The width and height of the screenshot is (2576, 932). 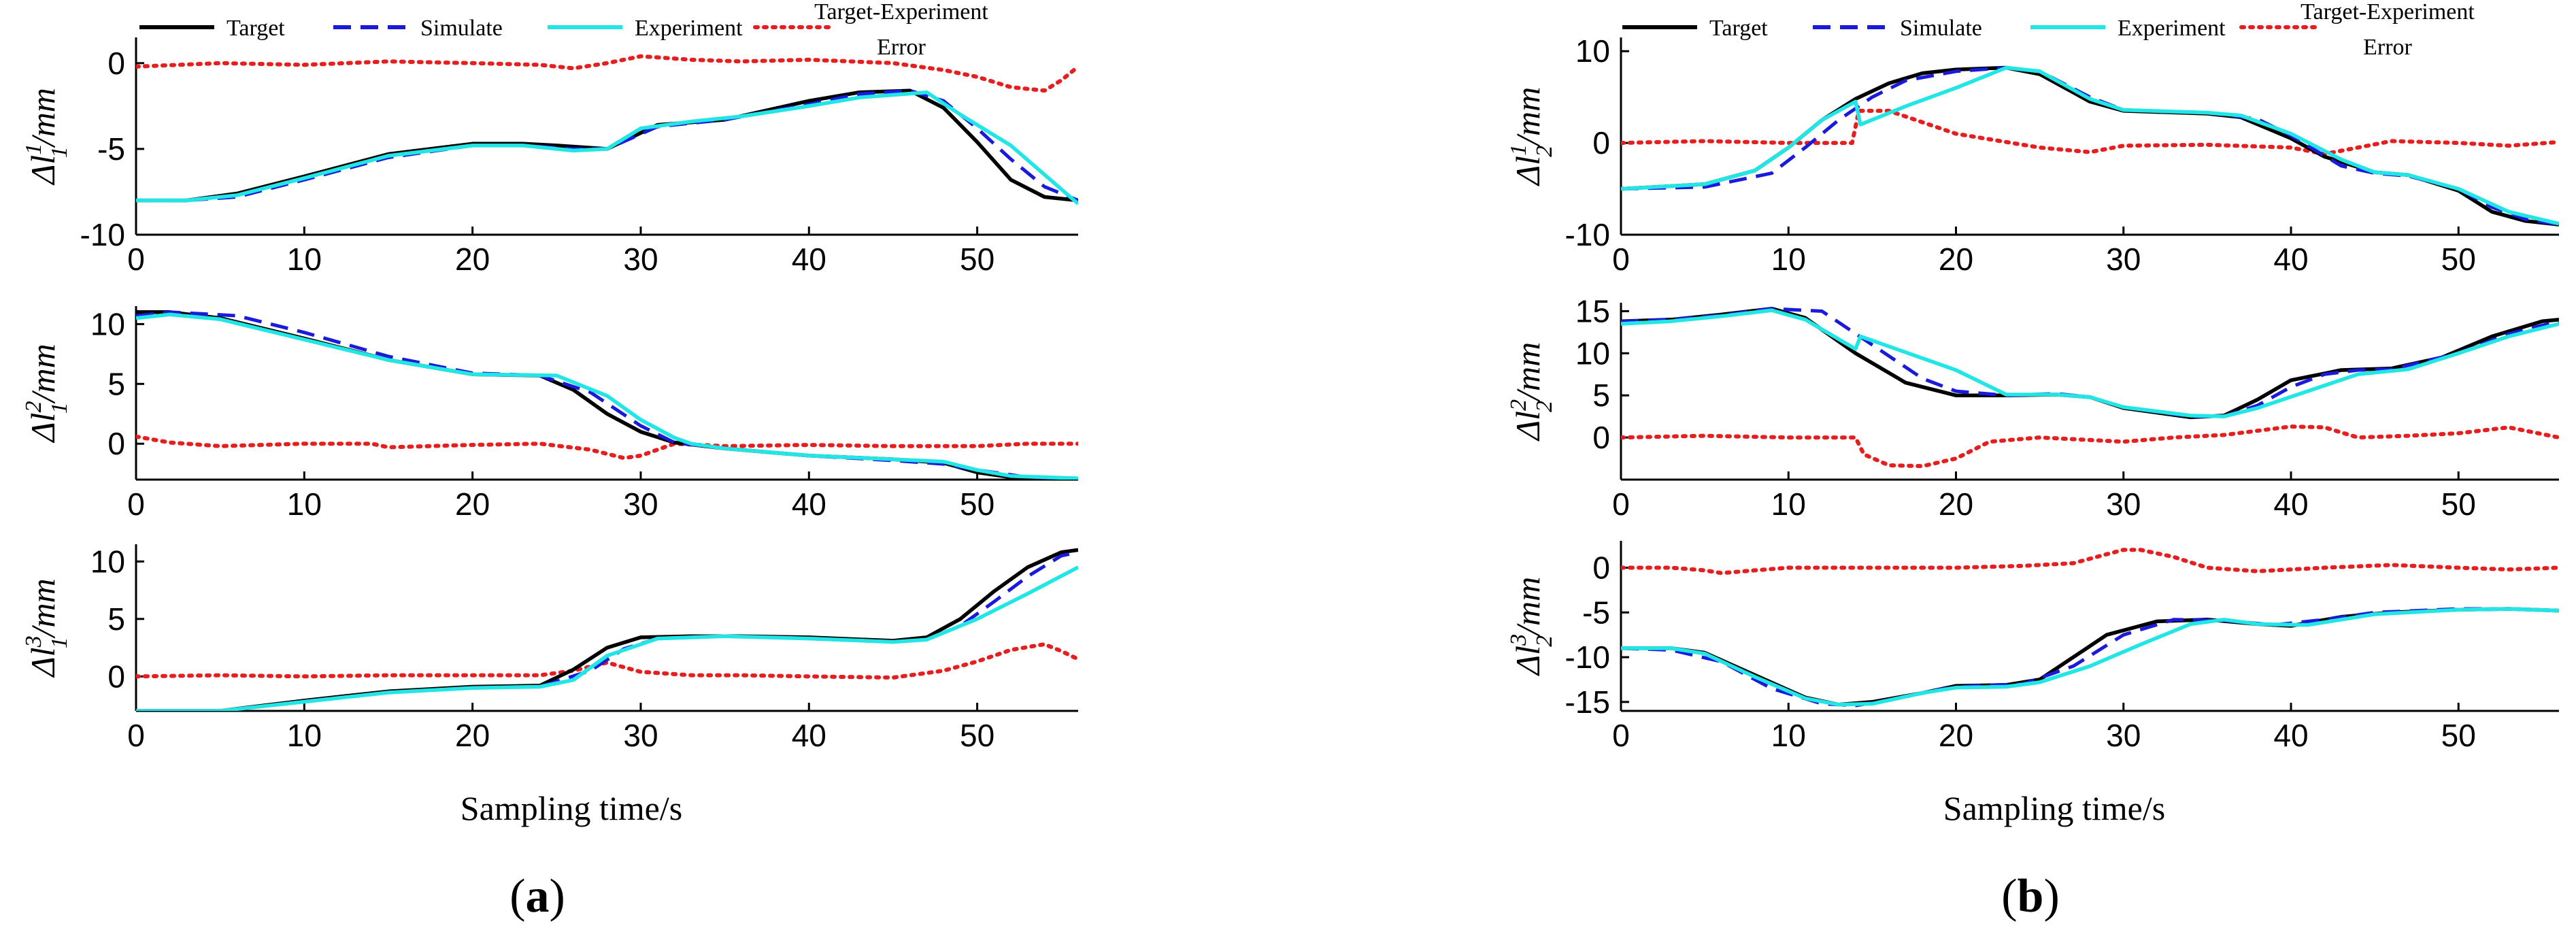 What do you see at coordinates (537, 896) in the screenshot?
I see `panel-label-a: (a)` at bounding box center [537, 896].